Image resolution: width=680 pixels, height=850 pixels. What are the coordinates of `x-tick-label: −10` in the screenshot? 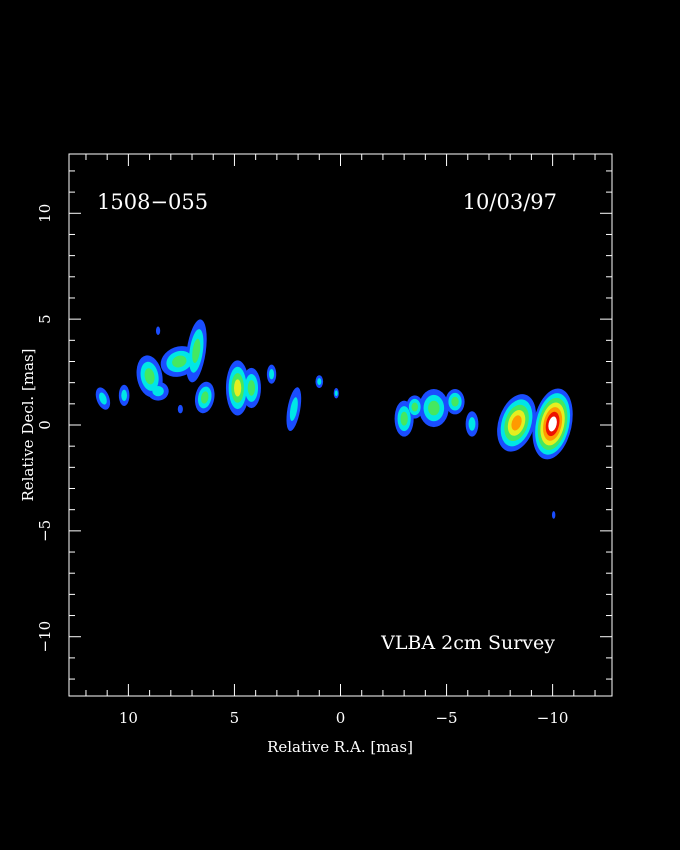 It's located at (553, 718).